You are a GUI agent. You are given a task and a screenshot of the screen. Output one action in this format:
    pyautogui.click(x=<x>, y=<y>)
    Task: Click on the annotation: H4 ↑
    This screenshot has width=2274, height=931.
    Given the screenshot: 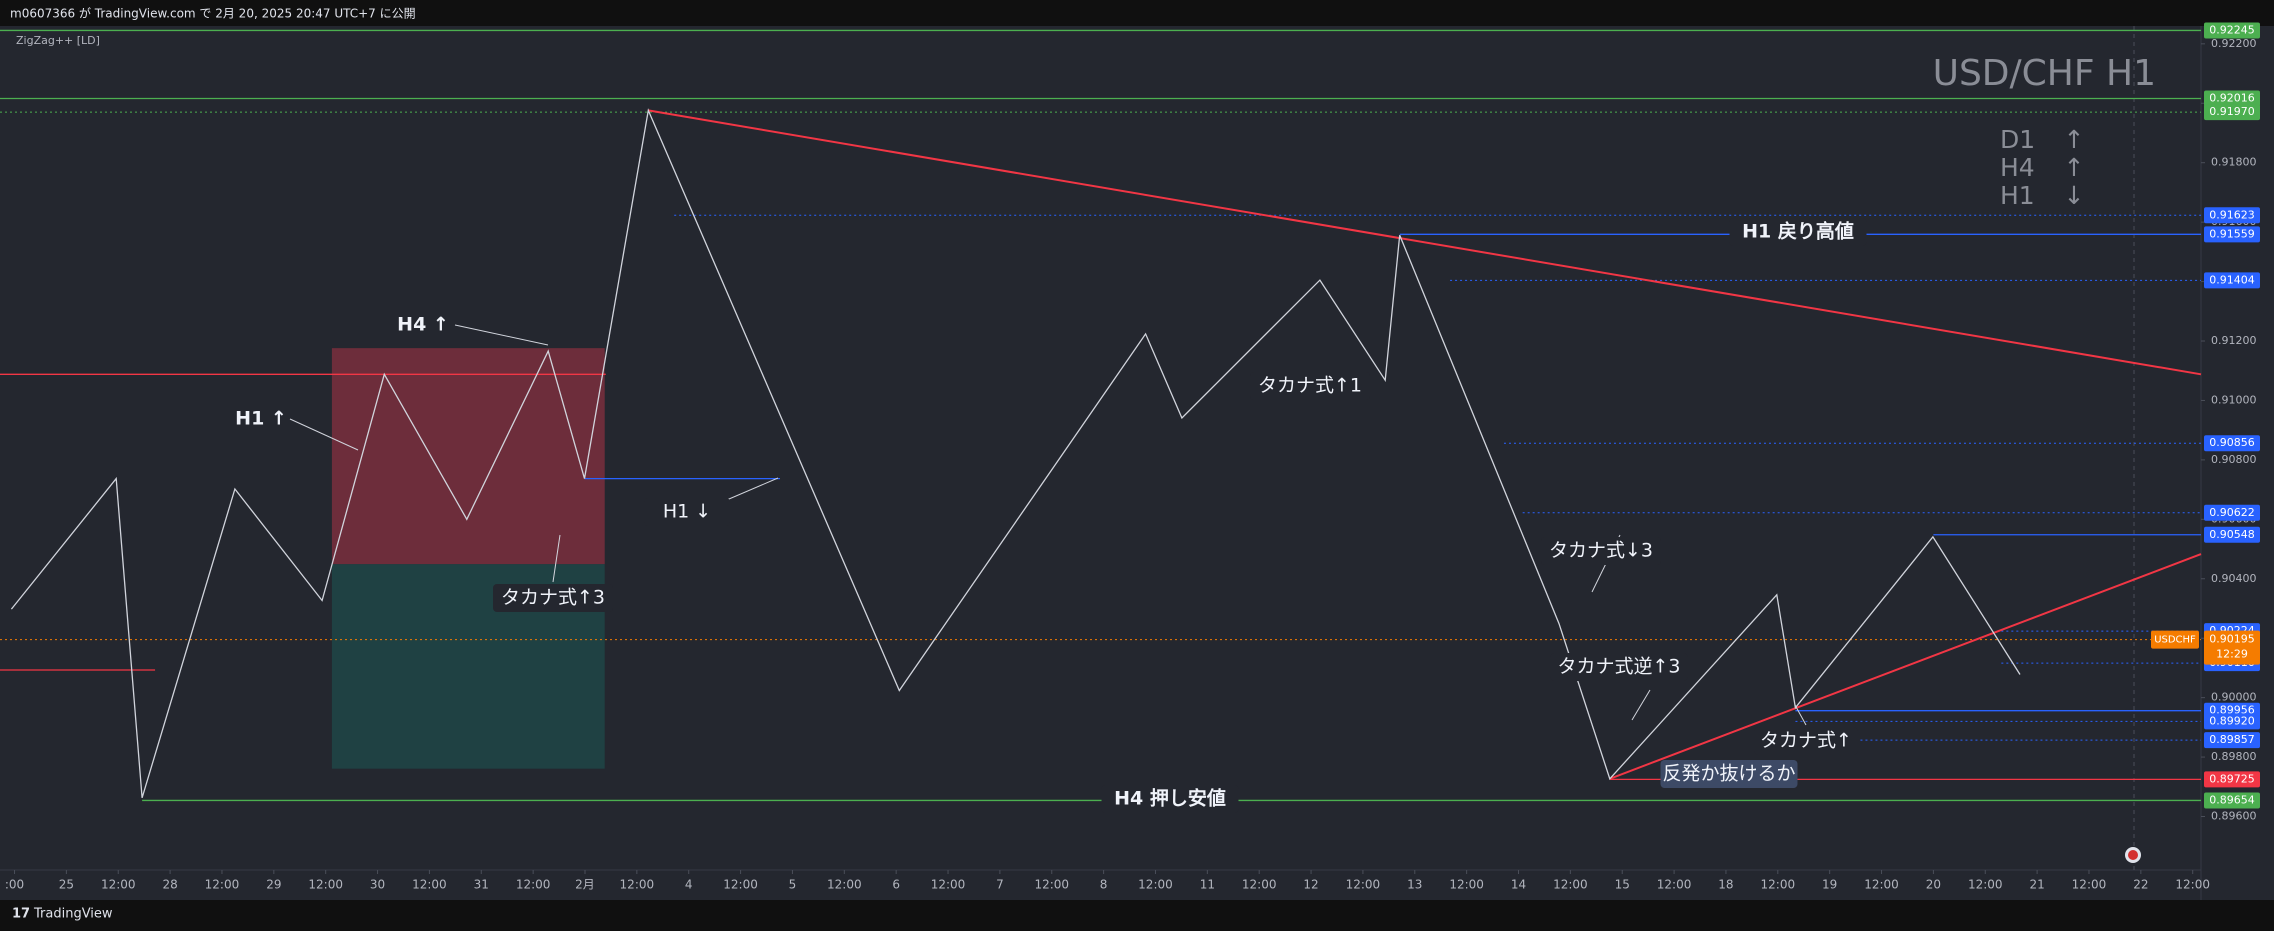 What is the action you would take?
    pyautogui.click(x=423, y=325)
    